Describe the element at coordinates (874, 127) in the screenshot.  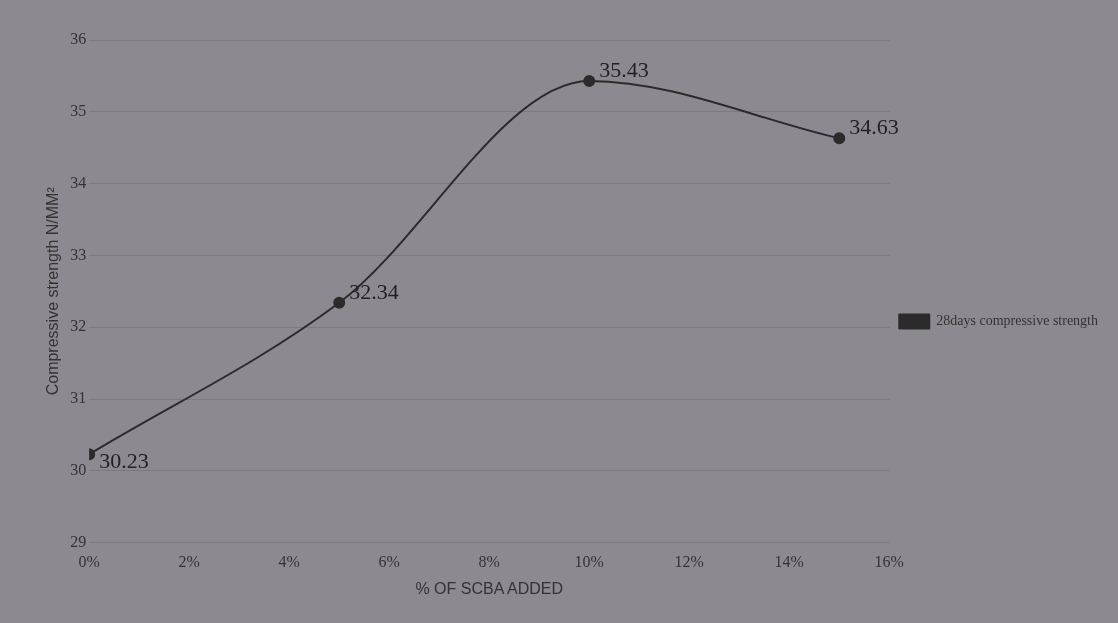
I see `data-label: 34.63` at that location.